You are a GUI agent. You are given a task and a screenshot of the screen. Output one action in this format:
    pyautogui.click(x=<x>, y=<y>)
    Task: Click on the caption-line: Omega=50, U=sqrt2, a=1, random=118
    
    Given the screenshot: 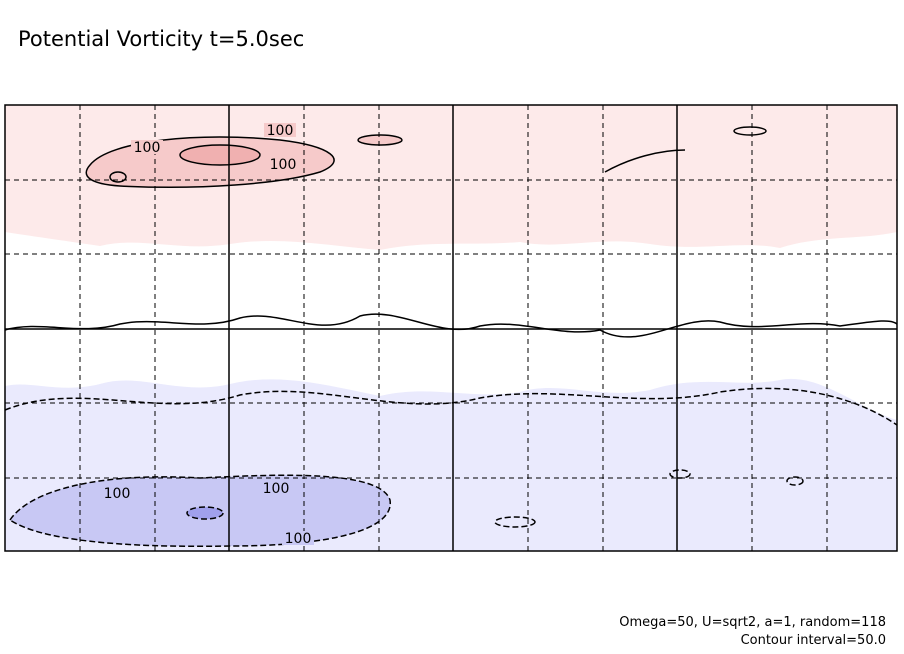 What is the action you would take?
    pyautogui.click(x=752, y=622)
    